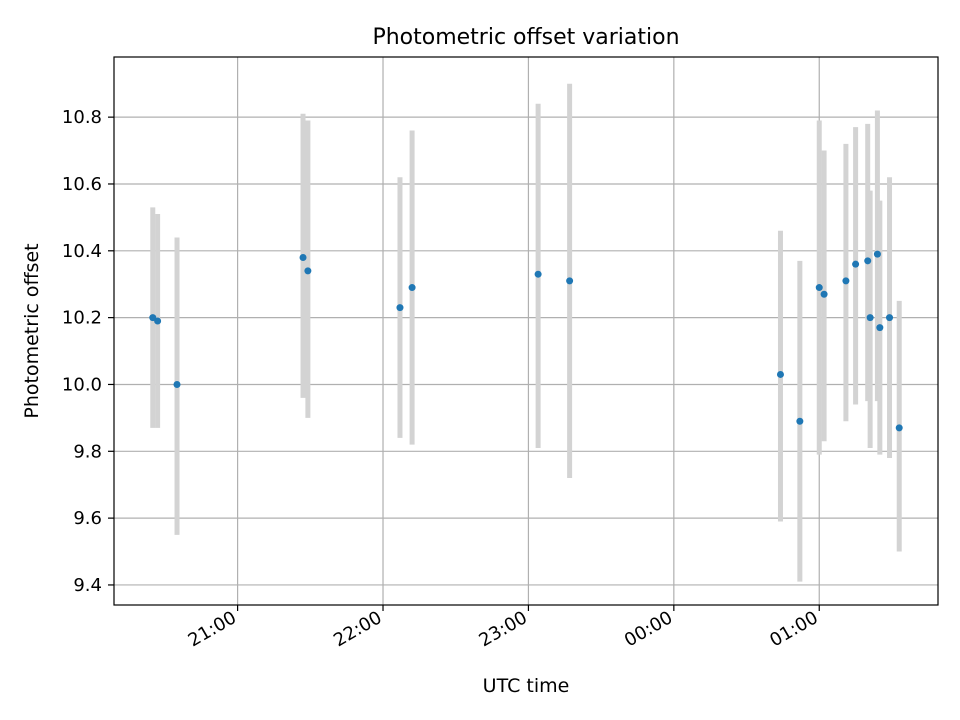  I want to click on y-tick-label: 9.8, so click(87, 451).